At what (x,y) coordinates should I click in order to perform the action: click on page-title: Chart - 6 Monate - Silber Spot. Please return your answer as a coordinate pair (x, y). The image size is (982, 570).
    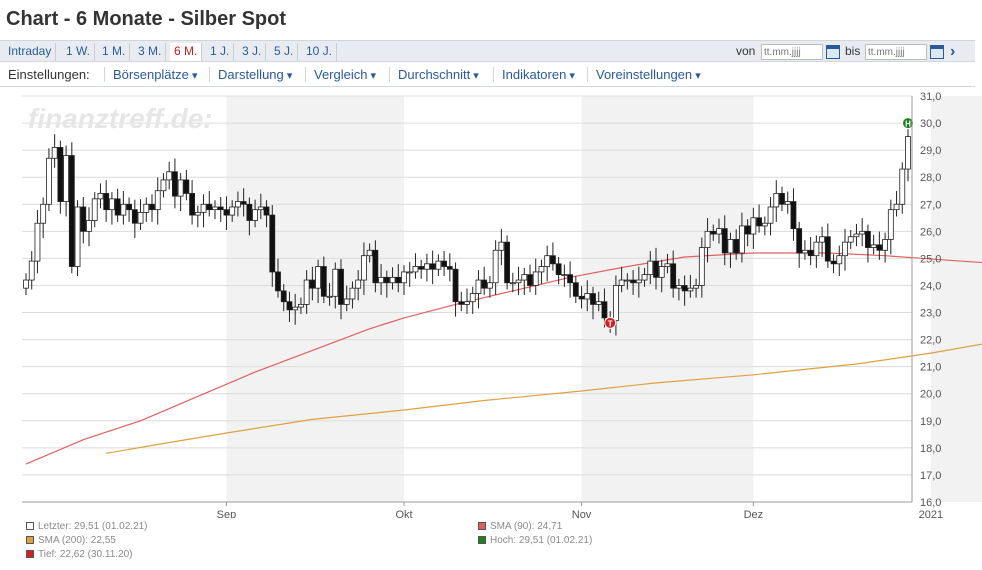
    Looking at the image, I should click on (146, 19).